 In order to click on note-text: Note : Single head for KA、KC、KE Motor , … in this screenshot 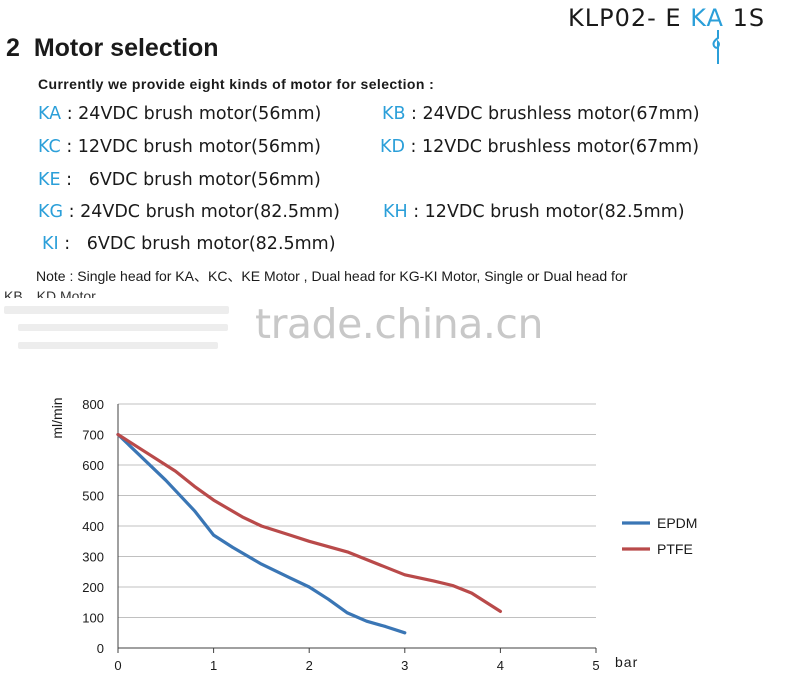, I will do `click(332, 276)`.